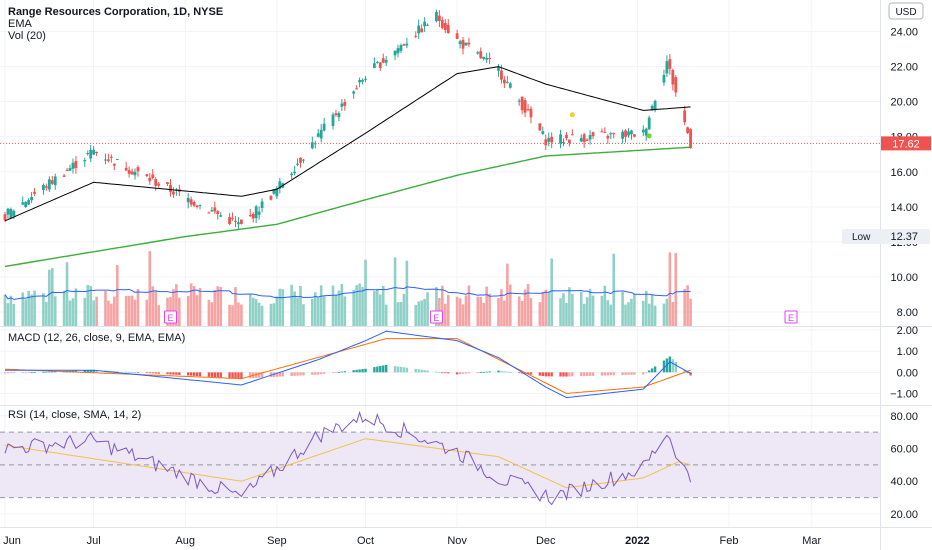  Describe the element at coordinates (277, 541) in the screenshot. I see `time-tick-label: Sep` at that location.